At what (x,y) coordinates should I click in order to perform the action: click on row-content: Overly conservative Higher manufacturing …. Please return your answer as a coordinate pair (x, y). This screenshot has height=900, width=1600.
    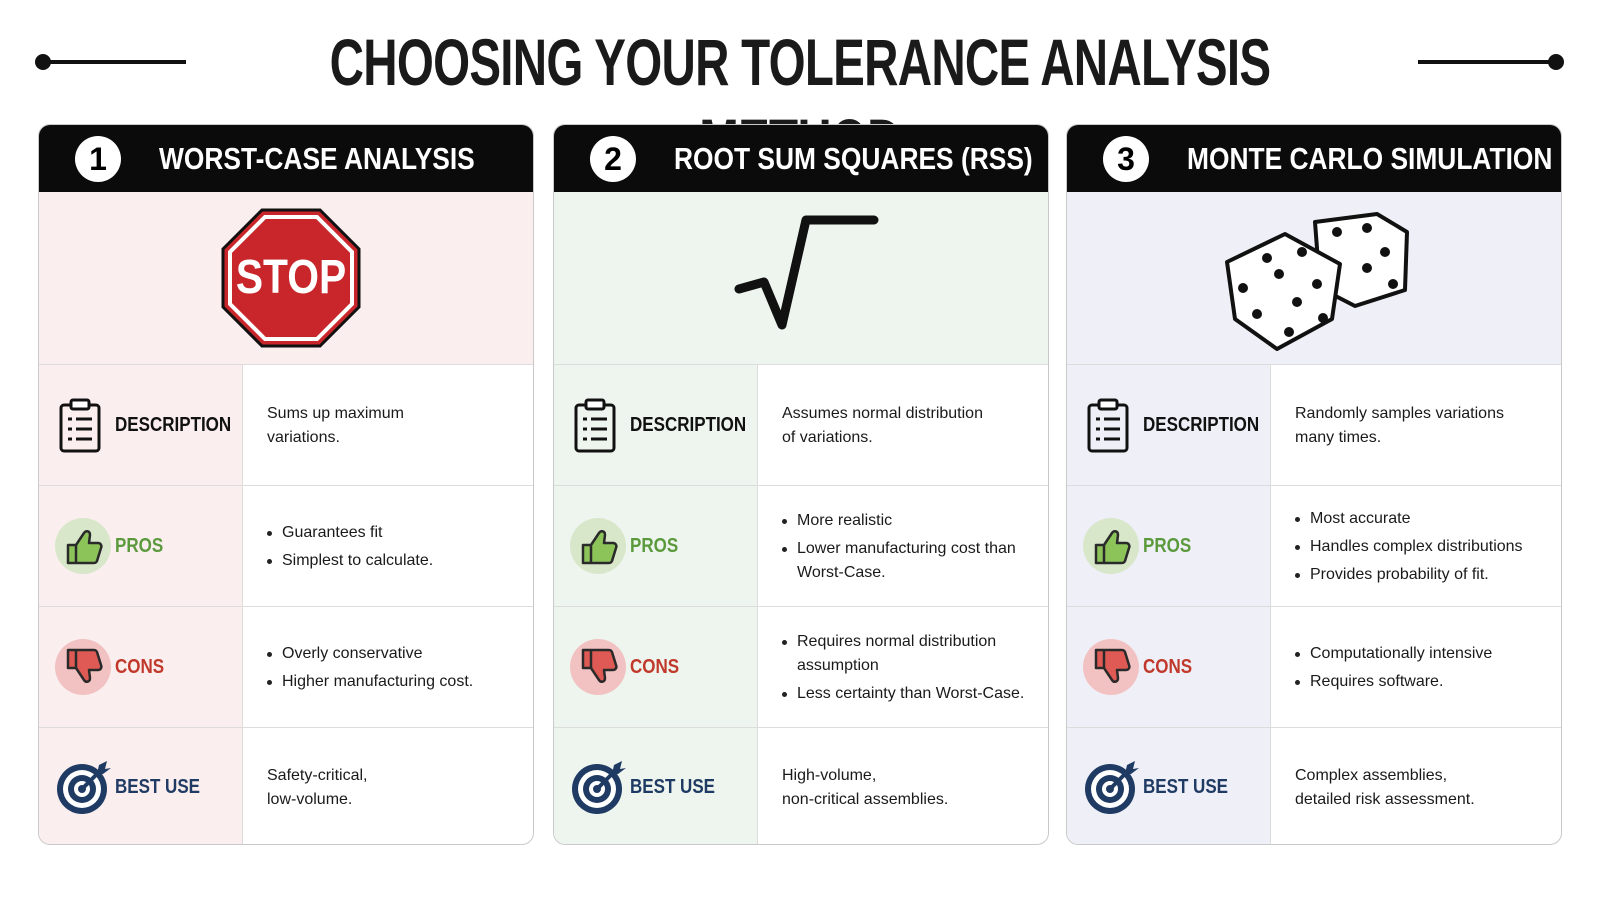
    Looking at the image, I should click on (391, 667).